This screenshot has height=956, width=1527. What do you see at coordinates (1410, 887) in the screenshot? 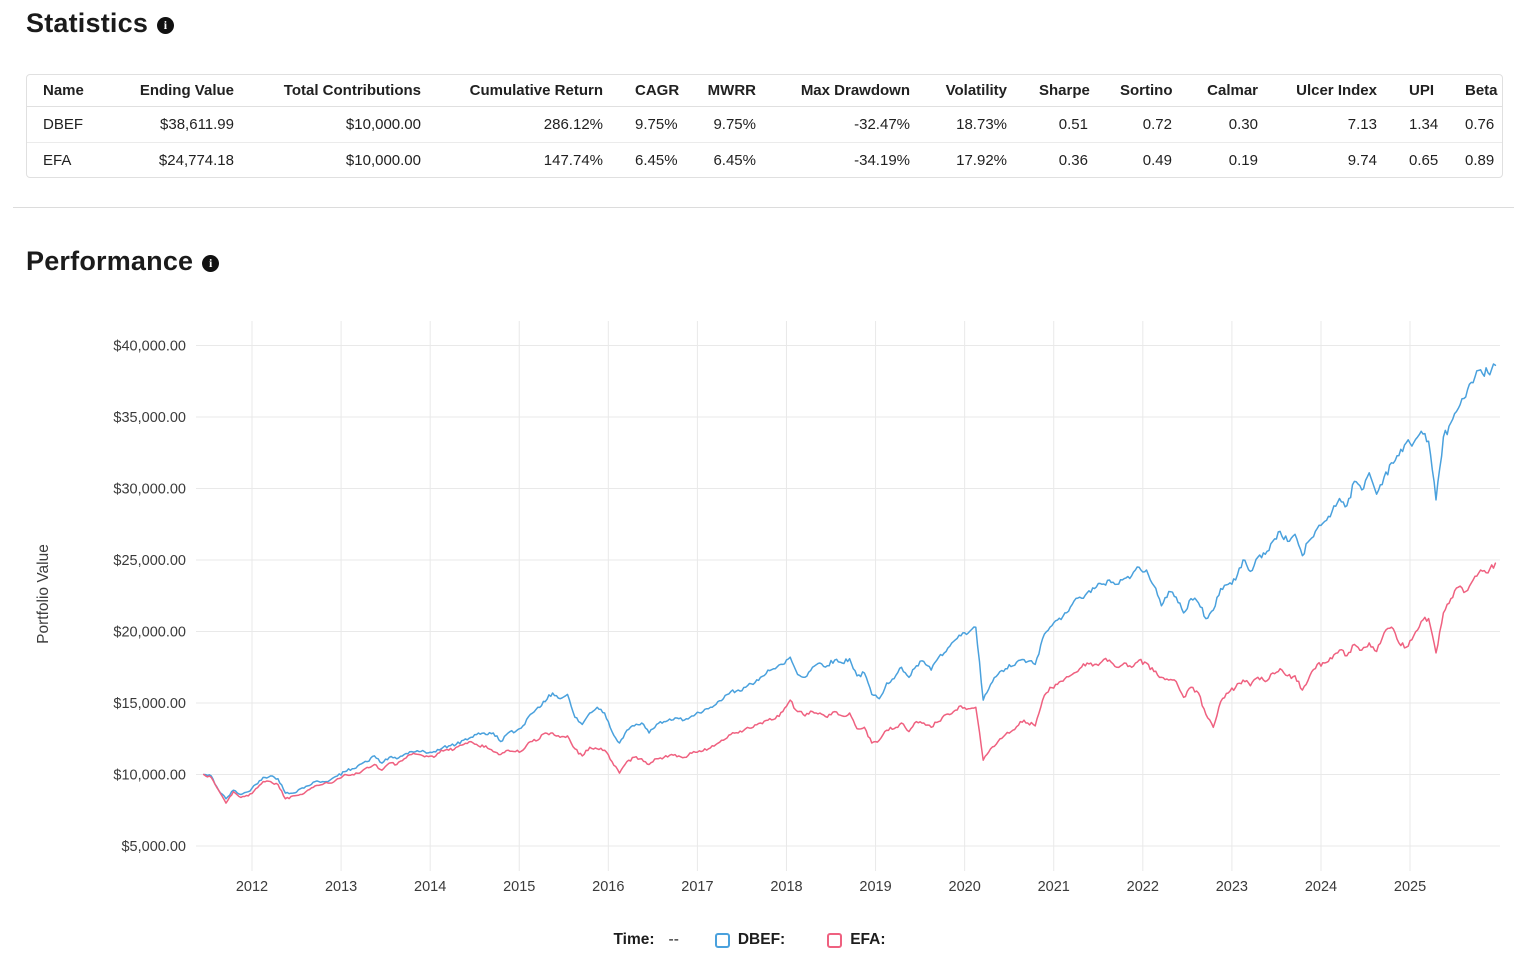
I see `x-axis-tick-label: 2025` at bounding box center [1410, 887].